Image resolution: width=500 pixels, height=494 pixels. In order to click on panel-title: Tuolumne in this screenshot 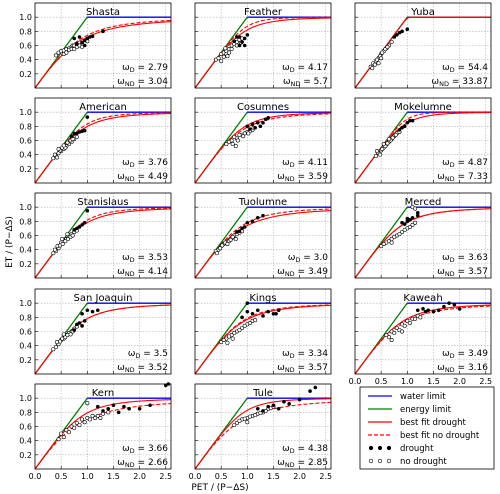, I will do `click(262, 202)`.